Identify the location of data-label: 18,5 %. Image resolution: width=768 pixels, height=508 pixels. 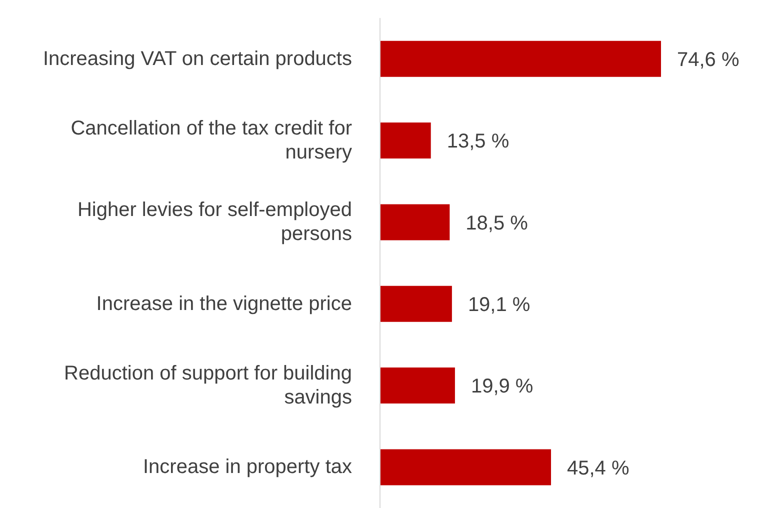
(497, 223).